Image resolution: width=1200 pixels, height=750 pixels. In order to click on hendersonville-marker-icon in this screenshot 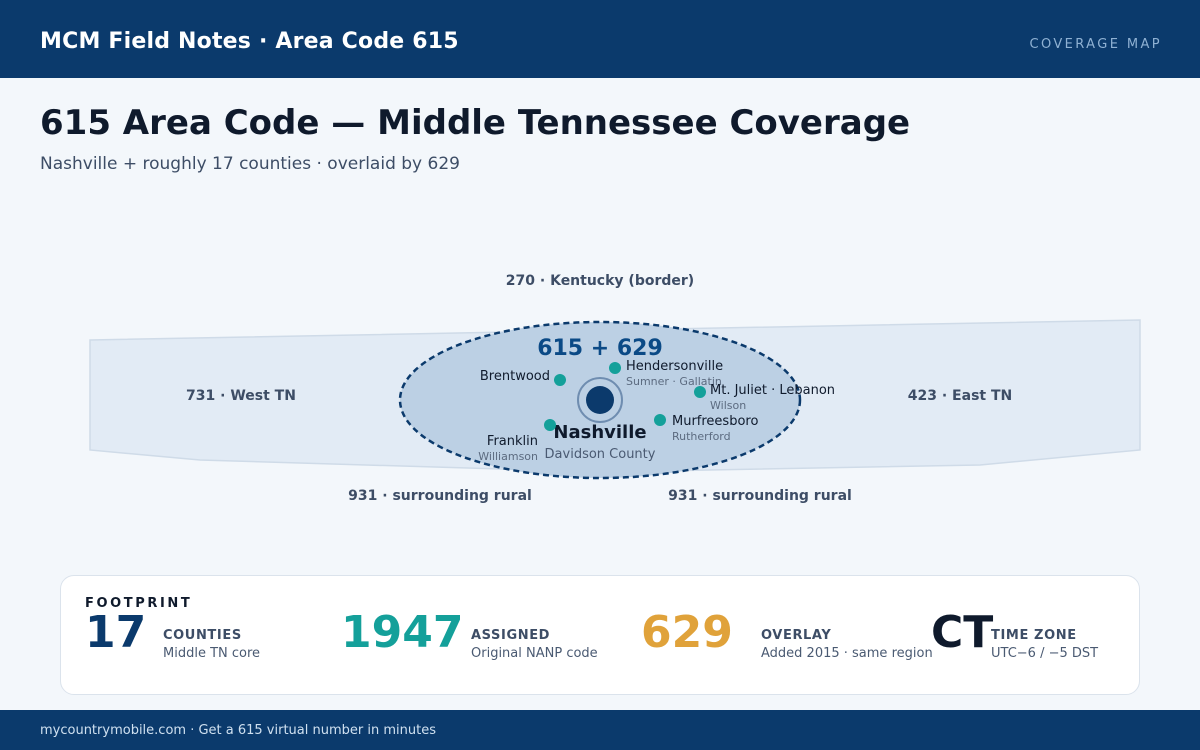, I will do `click(615, 368)`.